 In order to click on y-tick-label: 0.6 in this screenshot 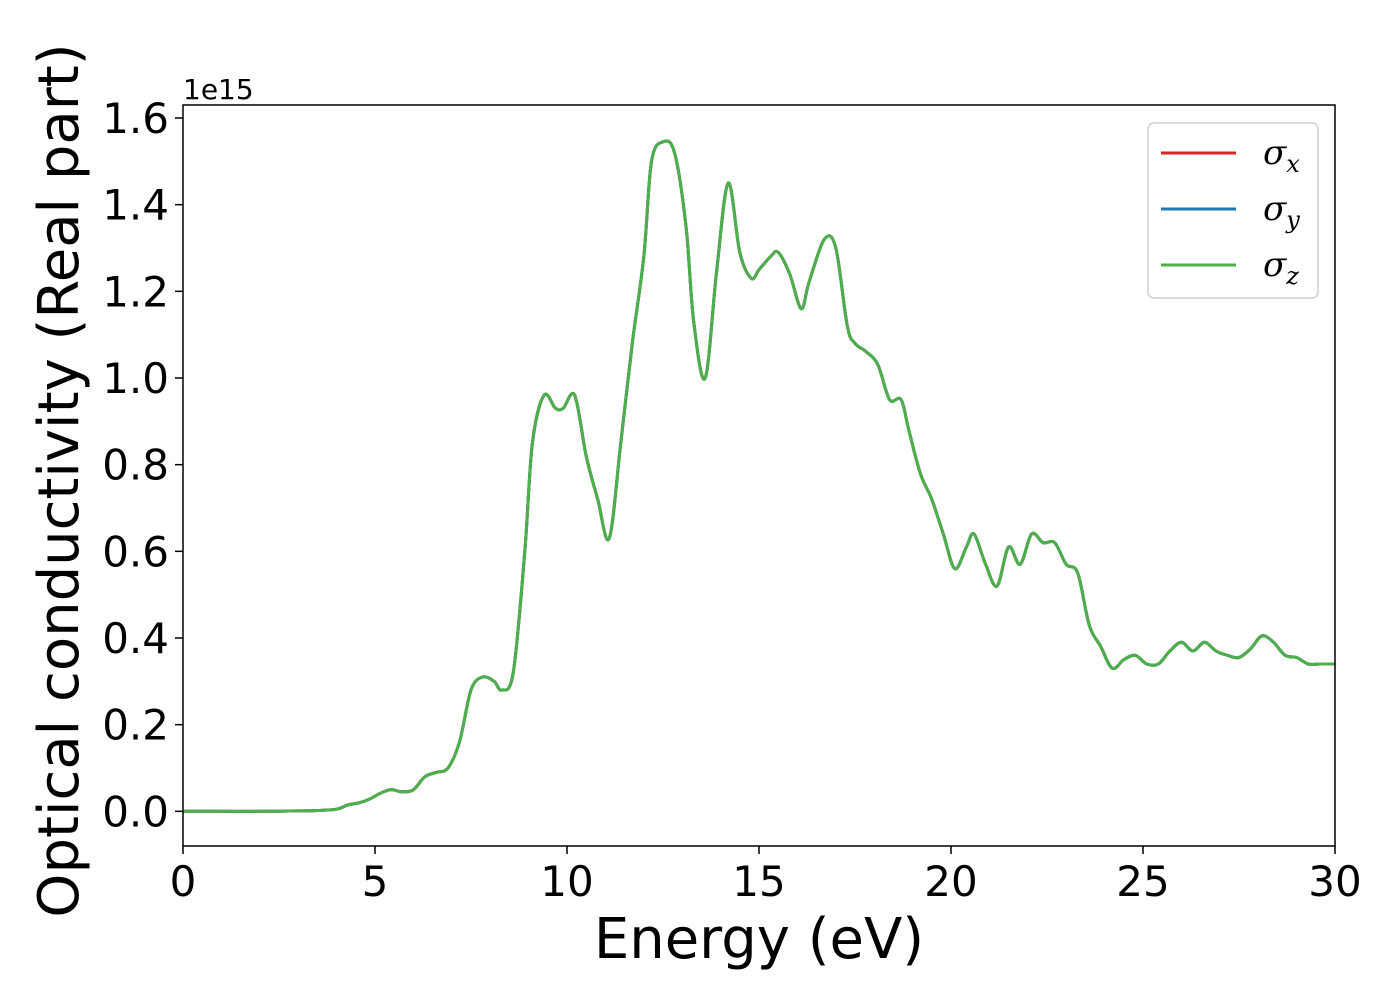, I will do `click(135, 551)`.